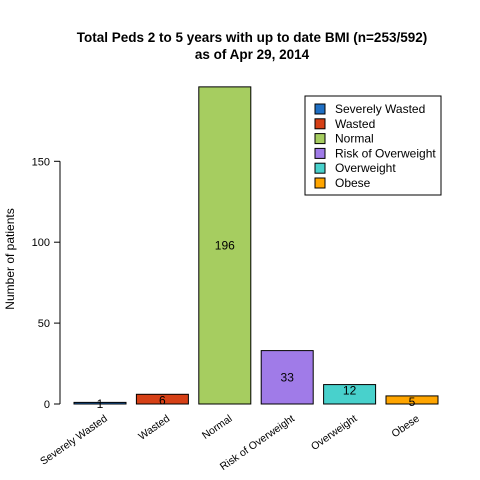  I want to click on bar-value-label: 1, so click(100, 404).